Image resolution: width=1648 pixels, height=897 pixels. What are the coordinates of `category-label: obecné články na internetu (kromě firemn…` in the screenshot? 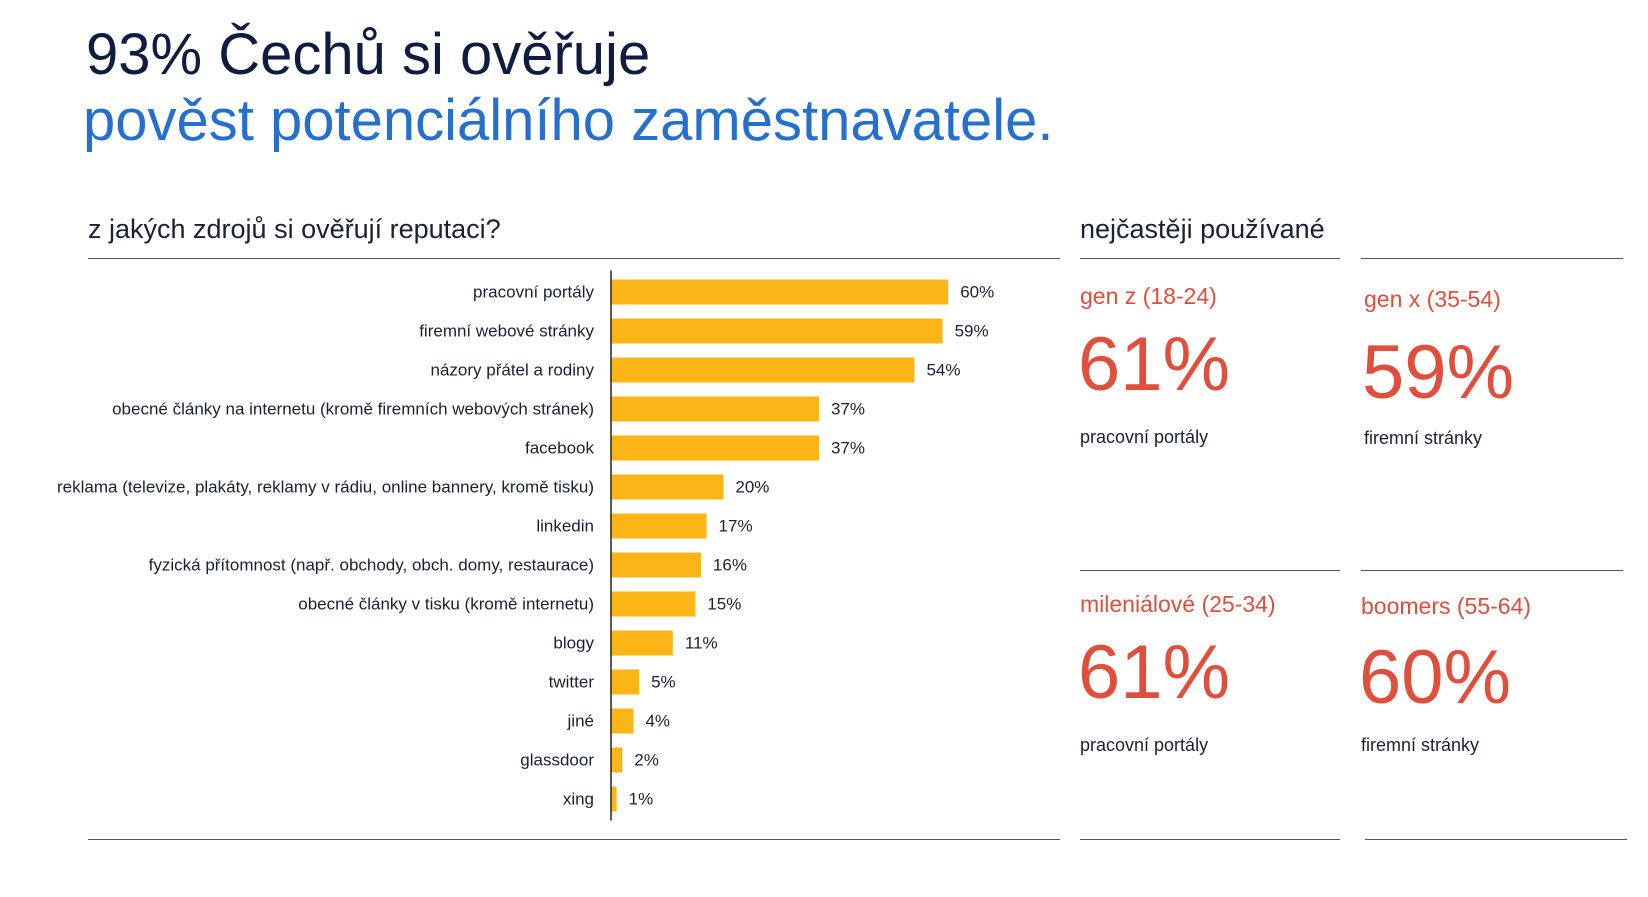 It's located at (353, 409).